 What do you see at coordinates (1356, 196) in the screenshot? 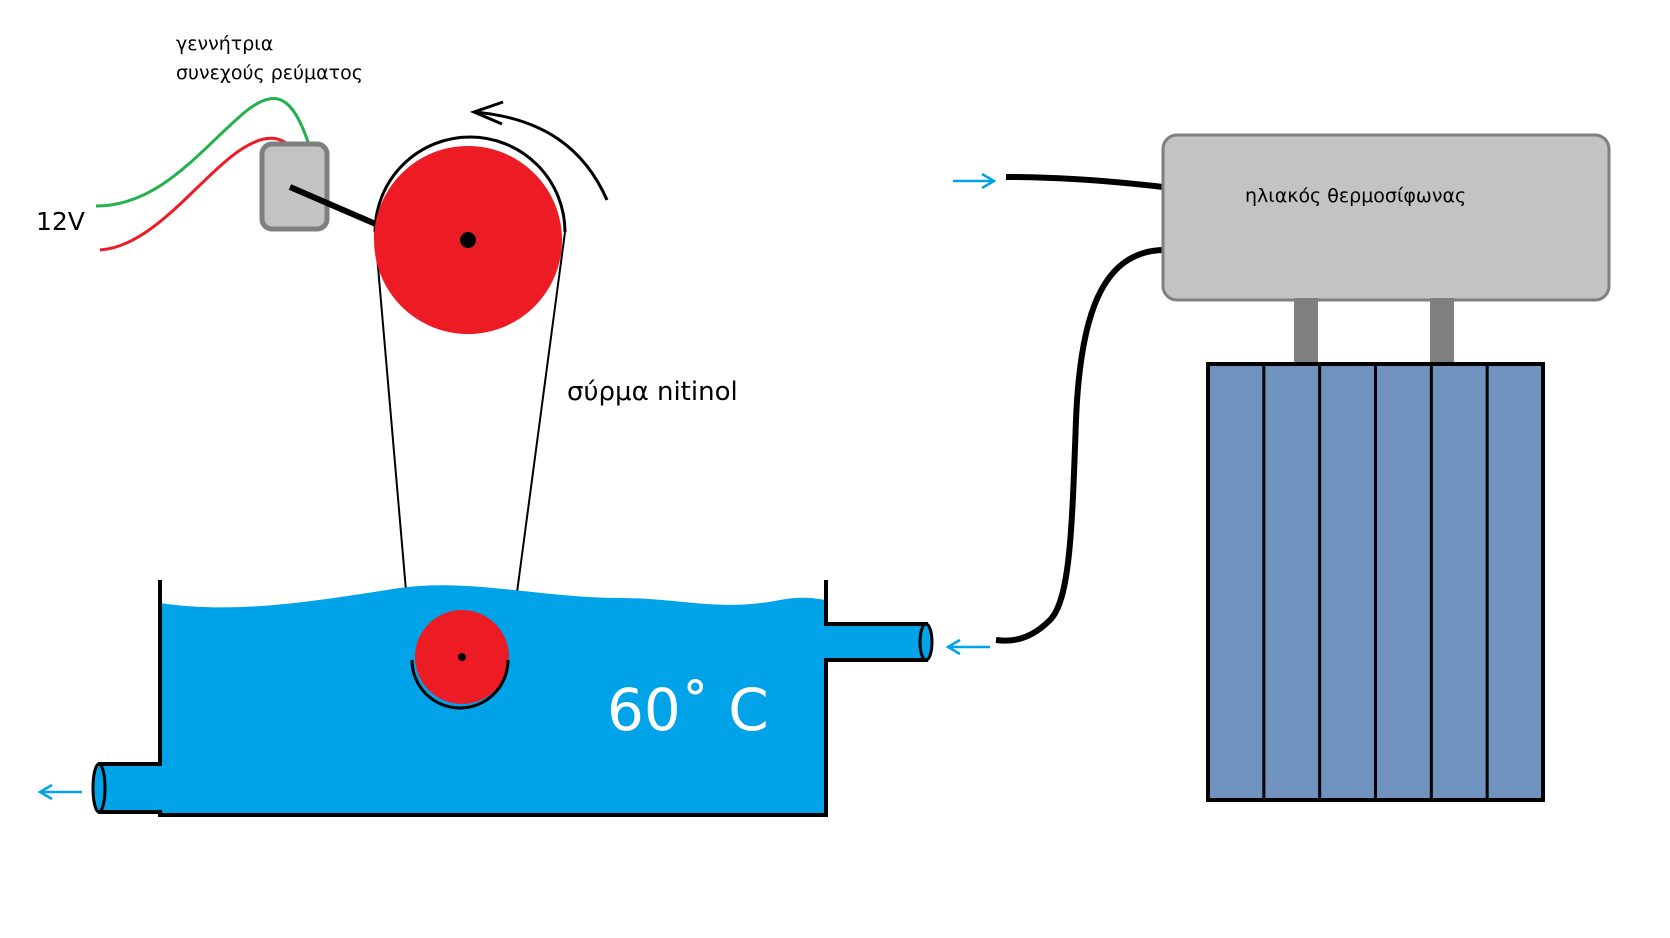
I see `solar-heater-label: ηλιακός θερμοσίφωνας` at bounding box center [1356, 196].